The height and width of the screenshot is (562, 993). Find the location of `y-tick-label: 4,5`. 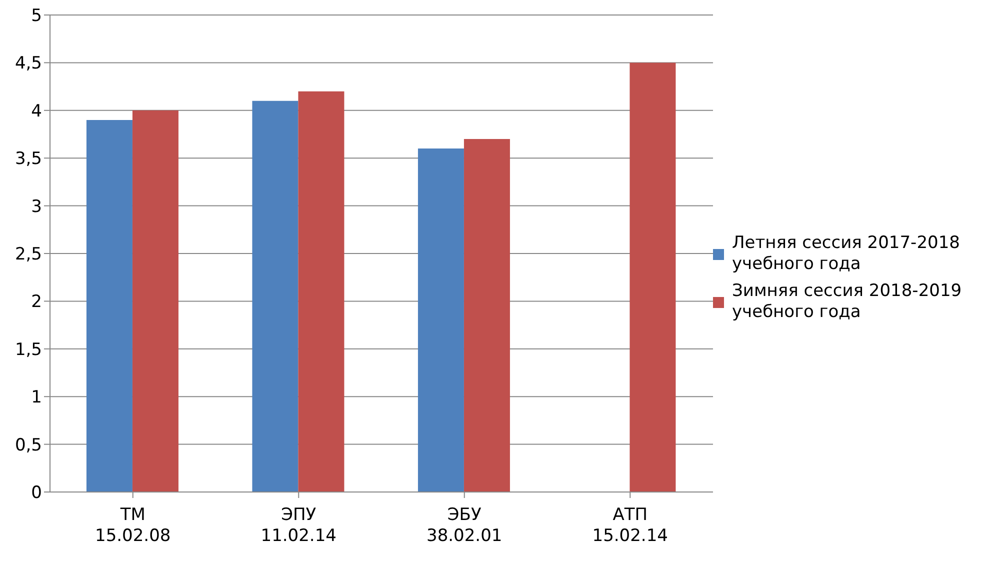

y-tick-label: 4,5 is located at coordinates (28, 64).